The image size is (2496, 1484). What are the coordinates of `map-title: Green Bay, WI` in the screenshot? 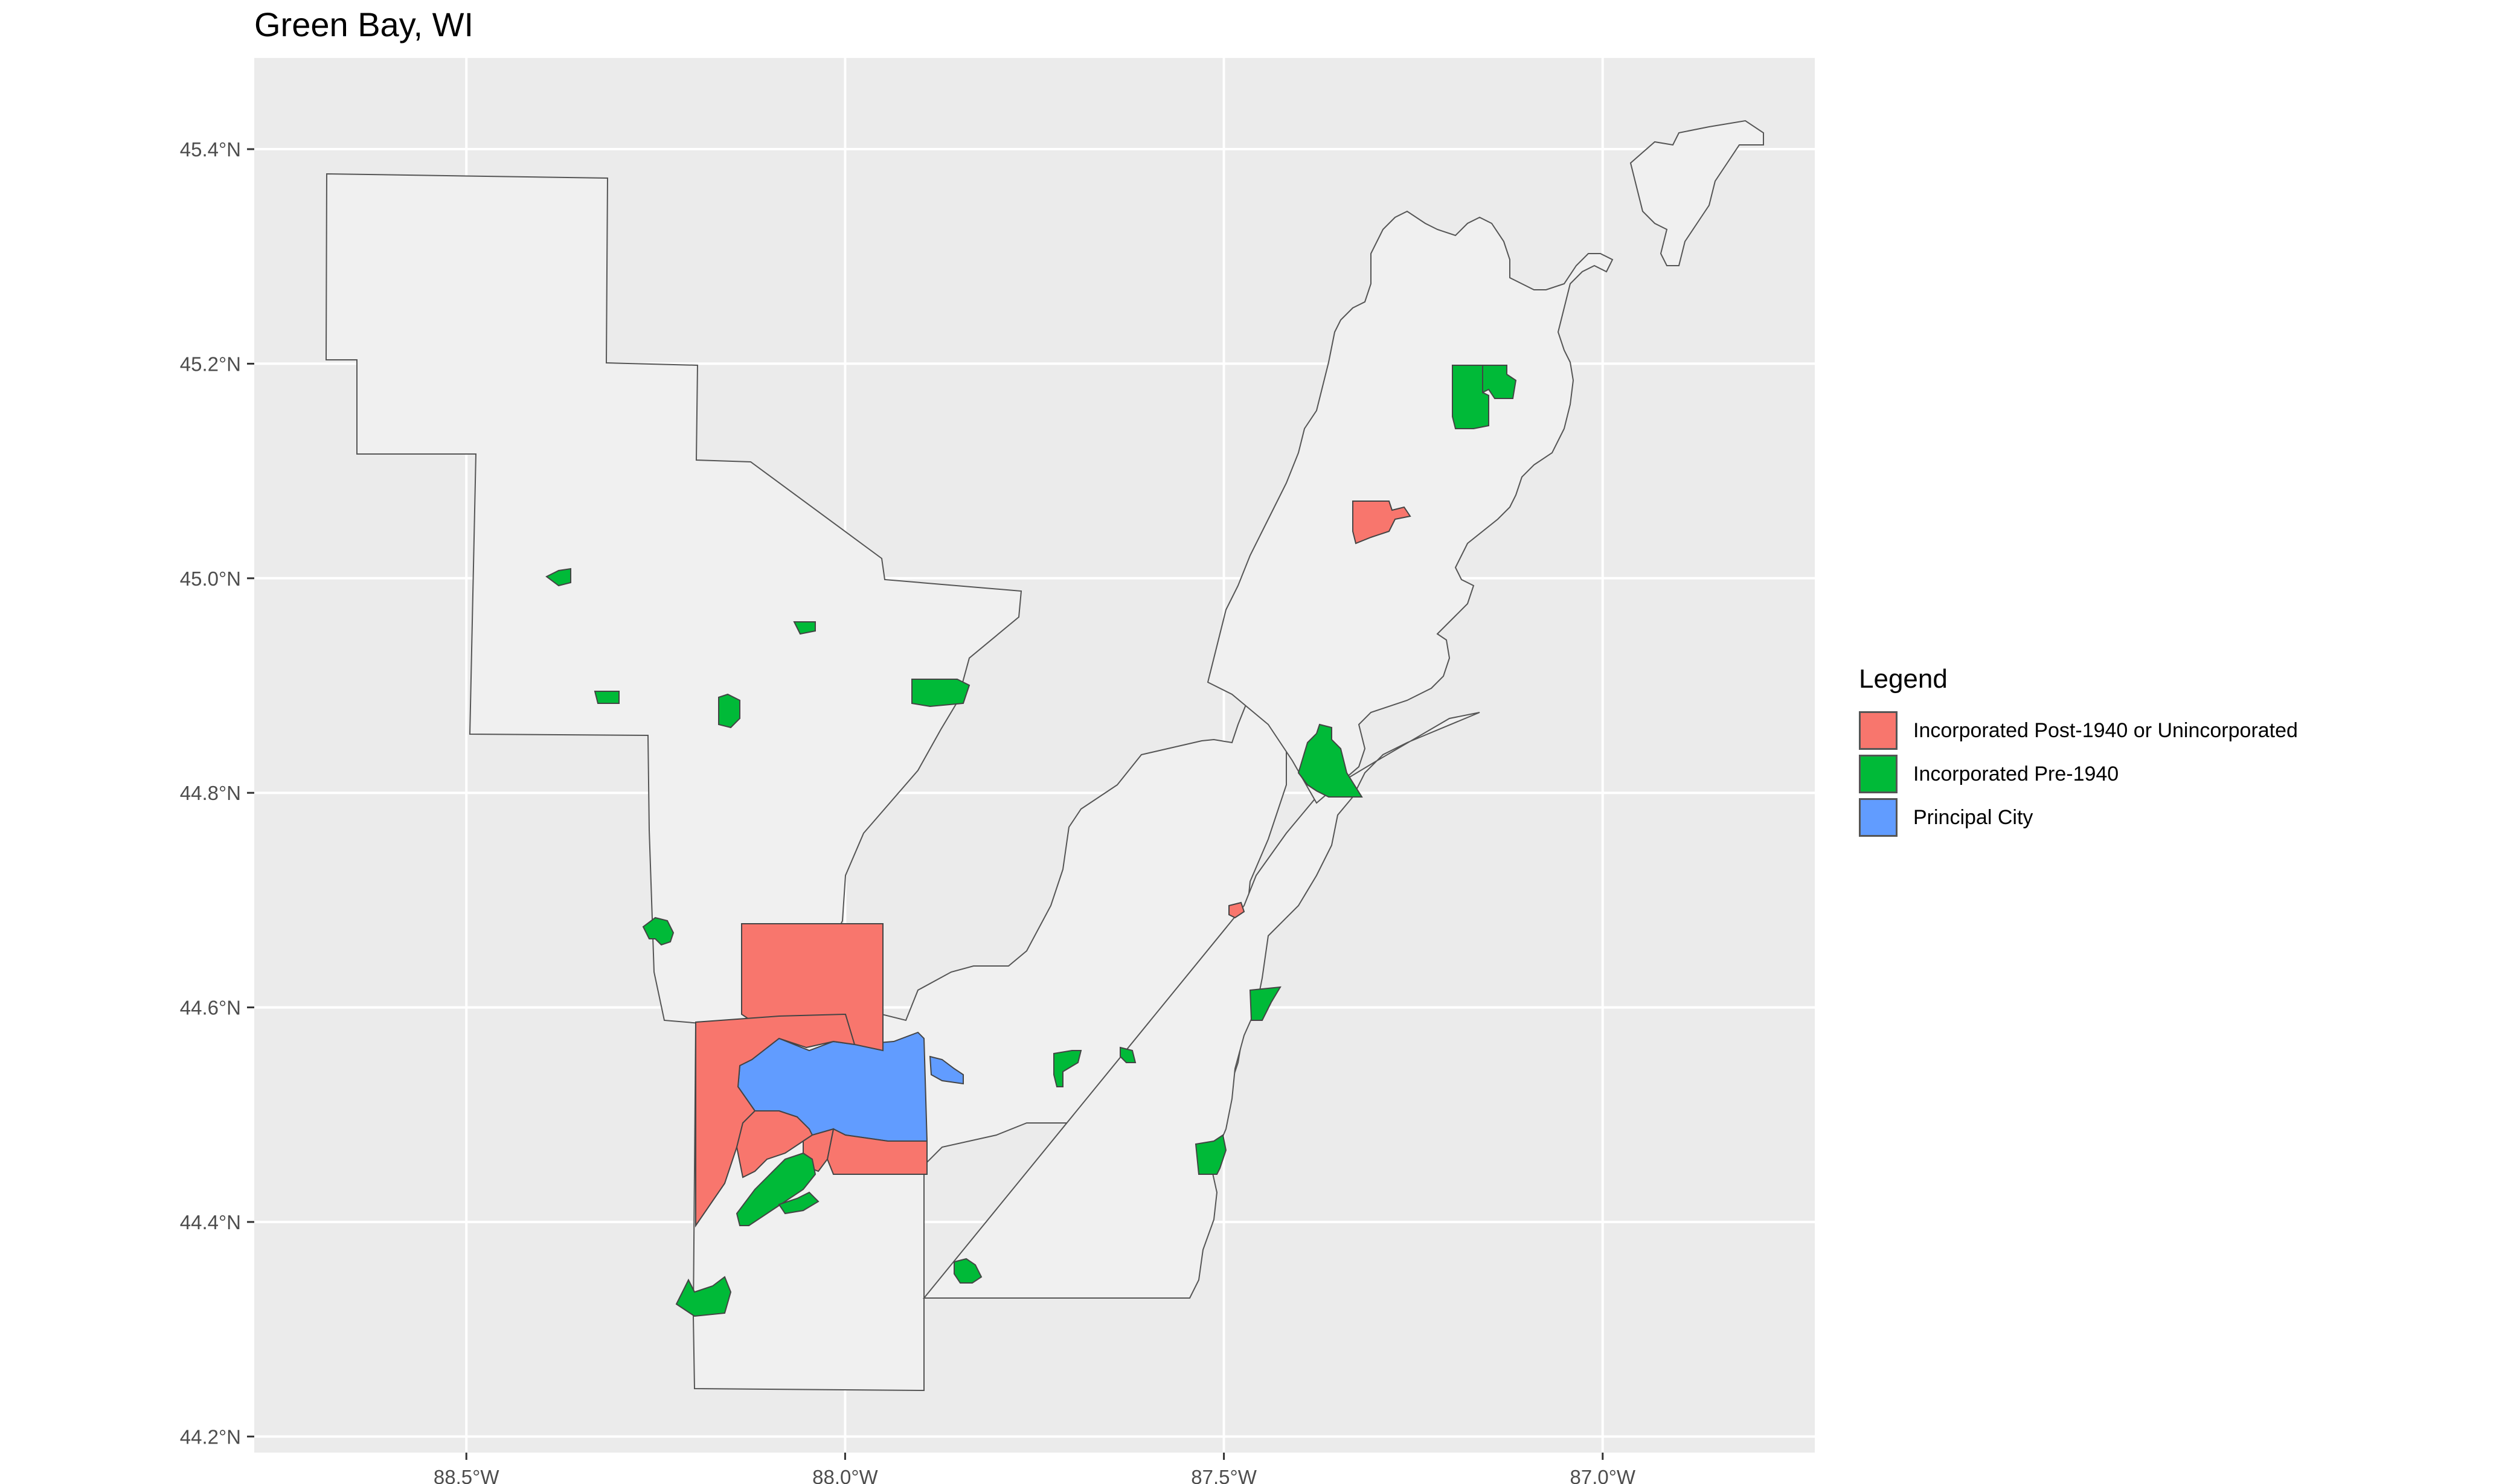 It's located at (364, 24).